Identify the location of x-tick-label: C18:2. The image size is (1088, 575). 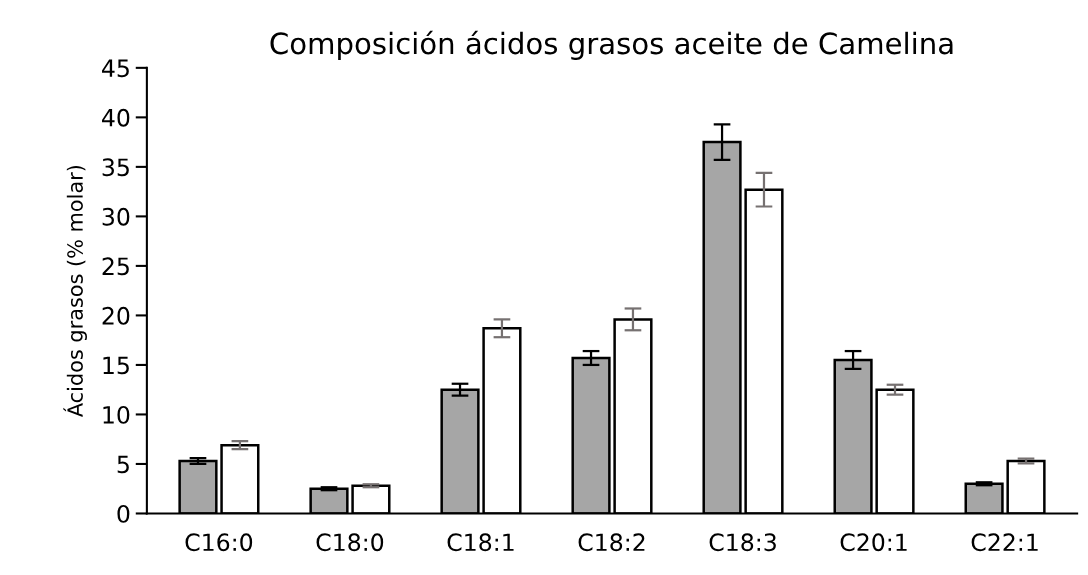
(611, 542).